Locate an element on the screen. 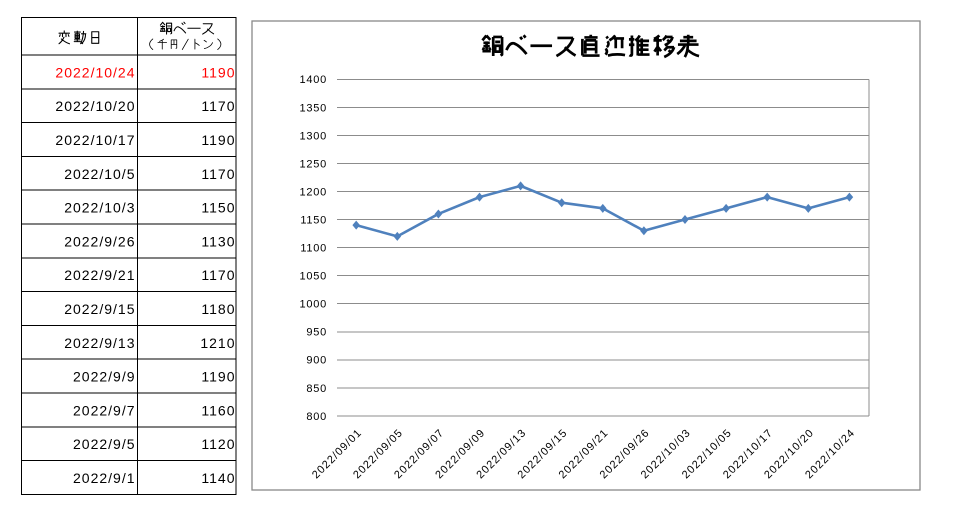 Image resolution: width=956 pixels, height=515 pixels. svg-text: 1250 is located at coordinates (313, 164).